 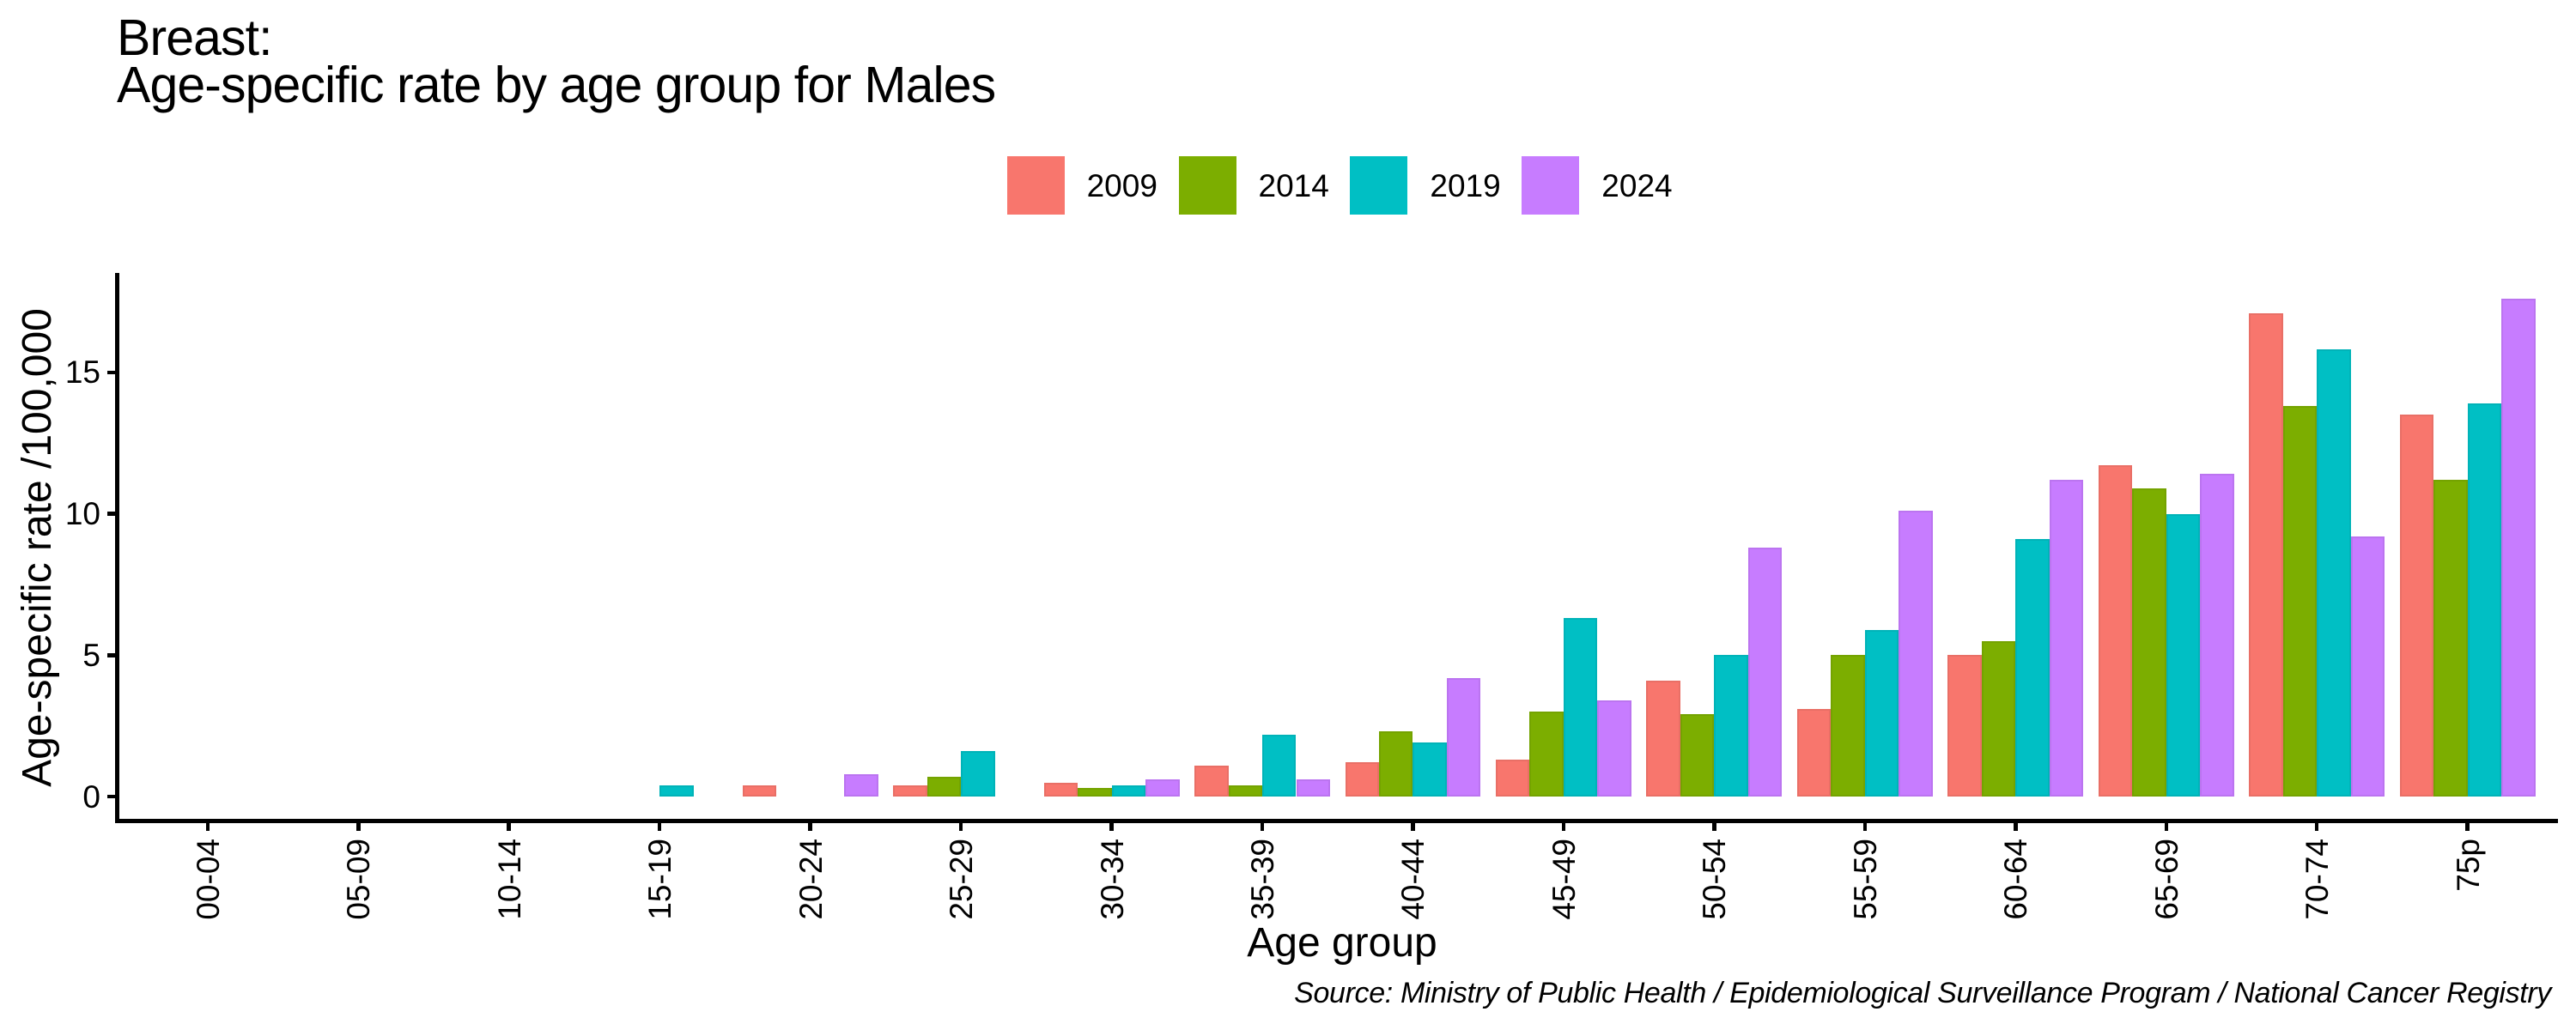 I want to click on bar-40-44-2014, so click(x=1396, y=764).